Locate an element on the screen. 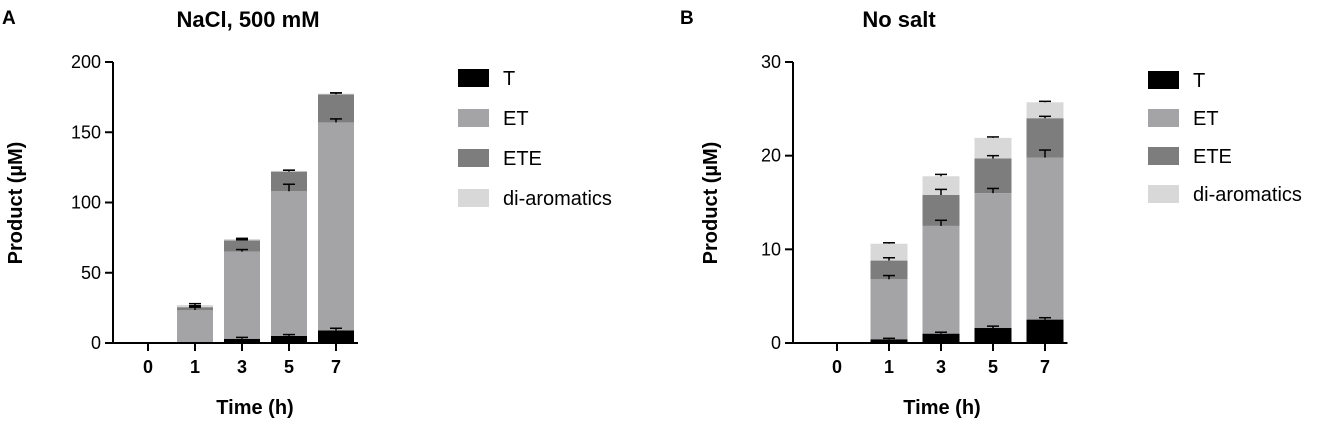 The height and width of the screenshot is (427, 1325). y-tick-label: 150 is located at coordinates (86, 132).